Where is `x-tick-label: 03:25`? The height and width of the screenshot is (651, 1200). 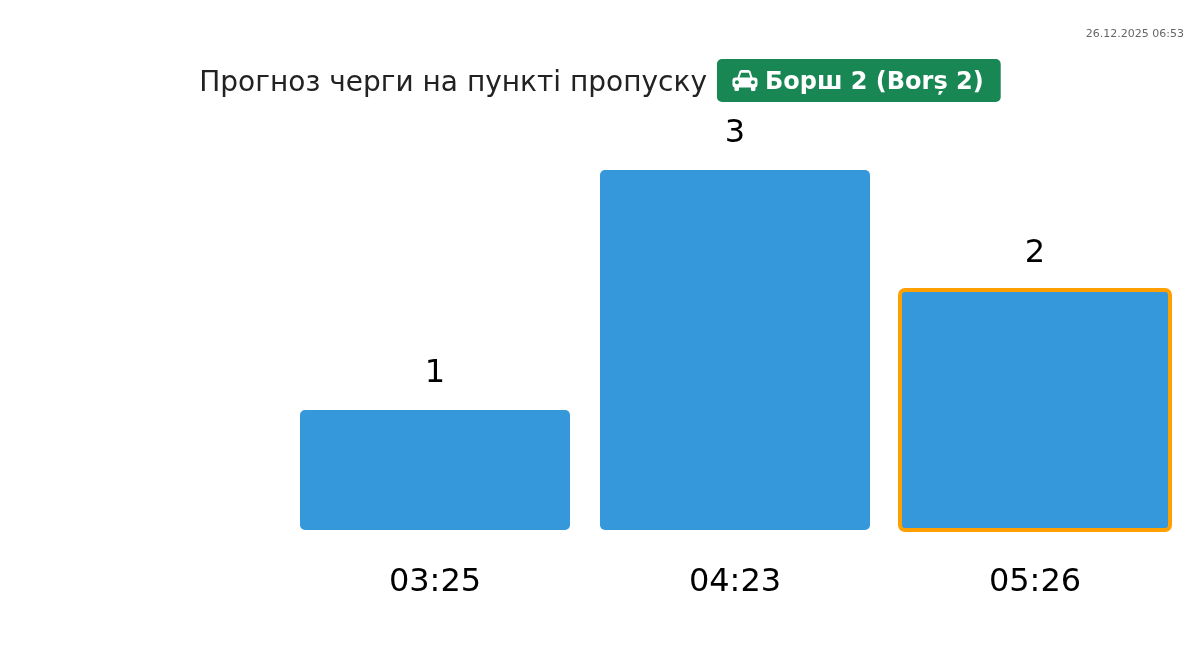 x-tick-label: 03:25 is located at coordinates (435, 579).